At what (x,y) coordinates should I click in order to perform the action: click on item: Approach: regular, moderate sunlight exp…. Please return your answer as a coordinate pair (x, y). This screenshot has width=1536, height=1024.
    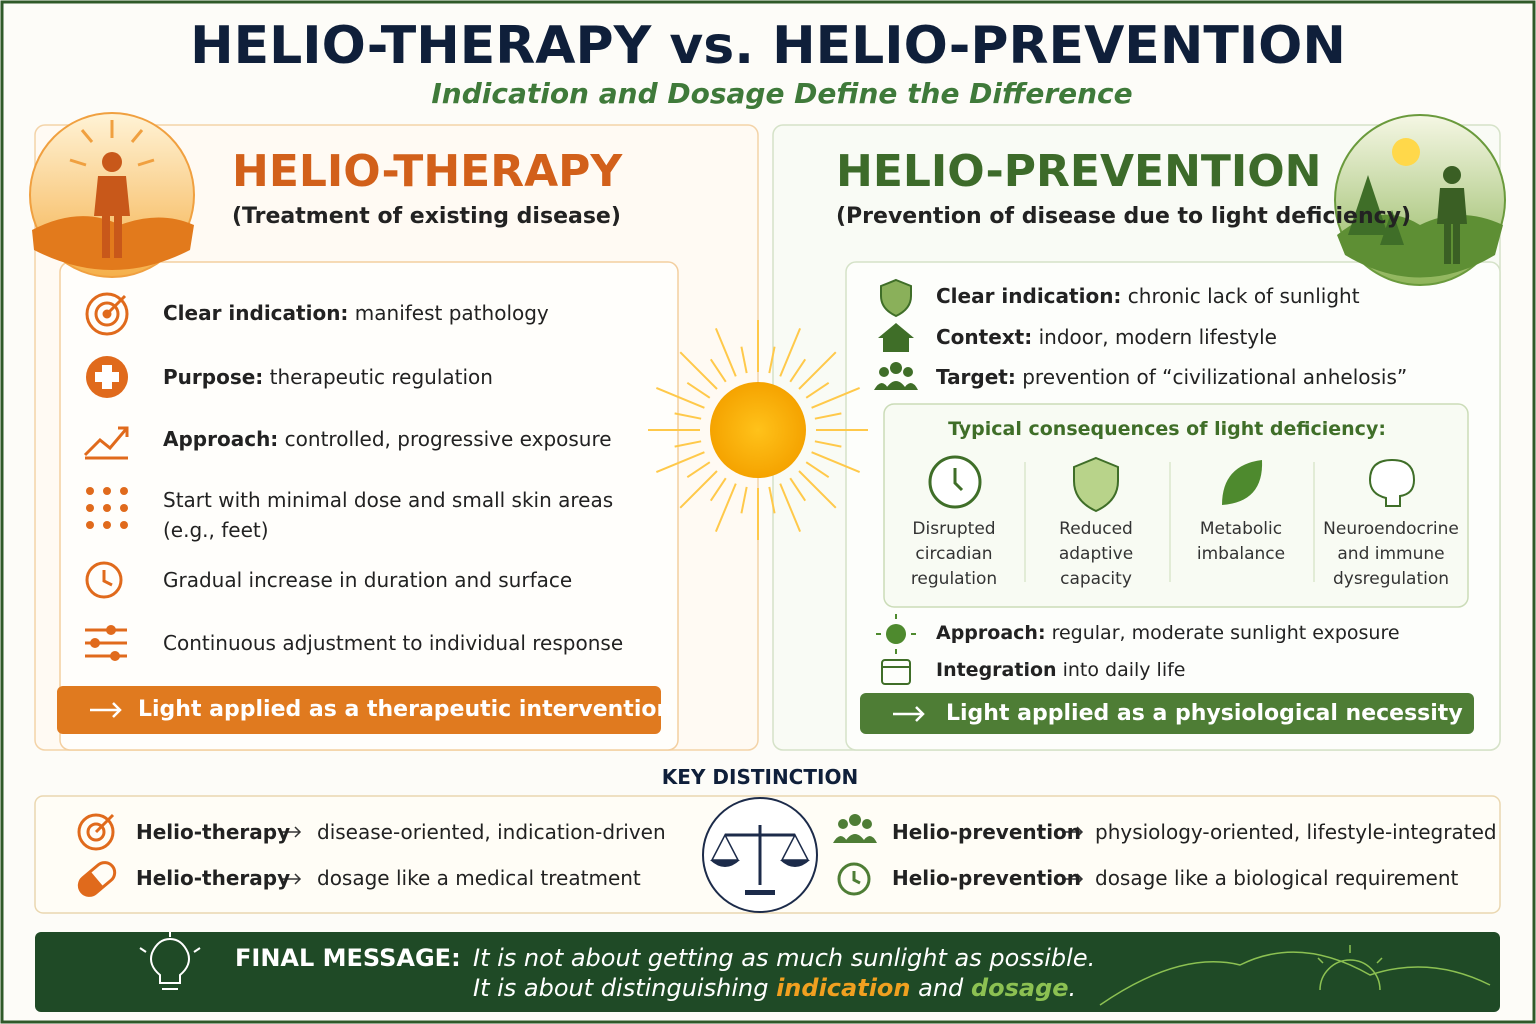
    Looking at the image, I should click on (1168, 633).